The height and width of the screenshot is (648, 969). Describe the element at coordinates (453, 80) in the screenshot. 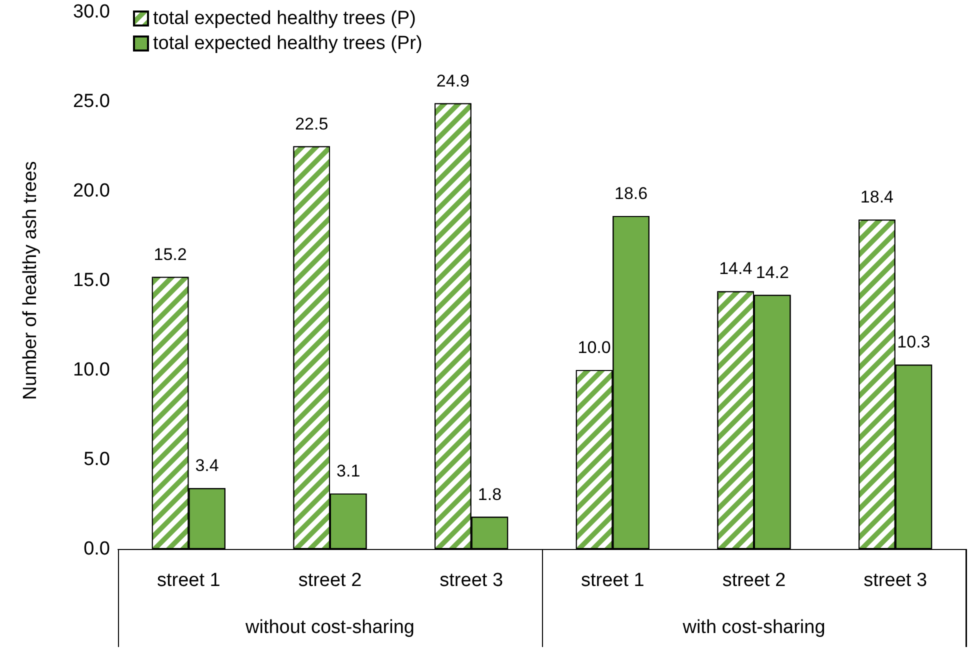

I see `data-label: 24.9` at that location.